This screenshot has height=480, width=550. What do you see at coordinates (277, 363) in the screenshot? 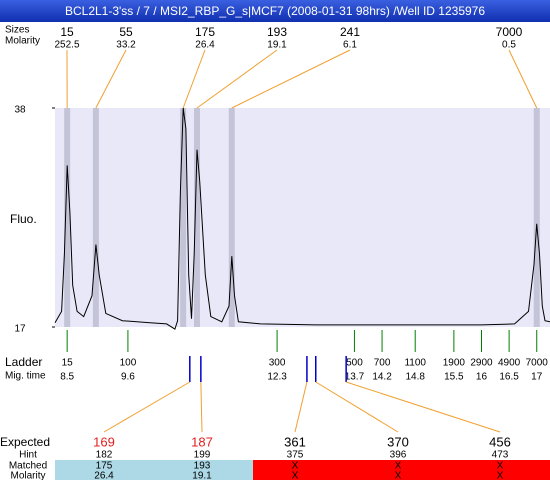
I see `ladder-size: 300` at bounding box center [277, 363].